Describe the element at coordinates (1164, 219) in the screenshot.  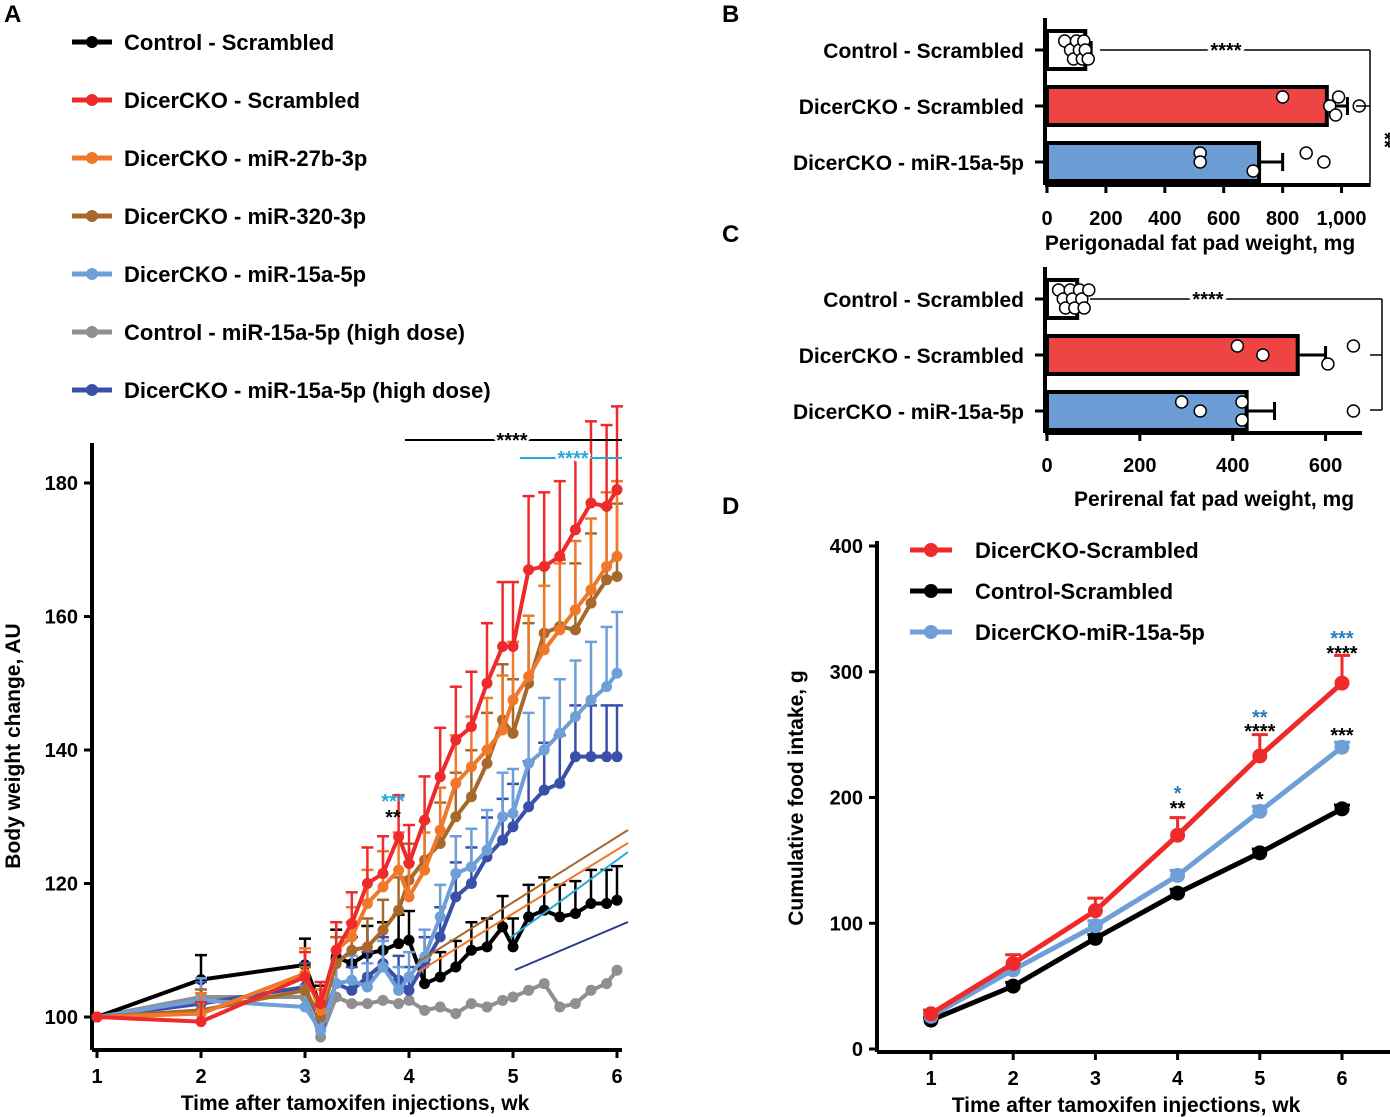
I see `x-tick-label-400: 400` at that location.